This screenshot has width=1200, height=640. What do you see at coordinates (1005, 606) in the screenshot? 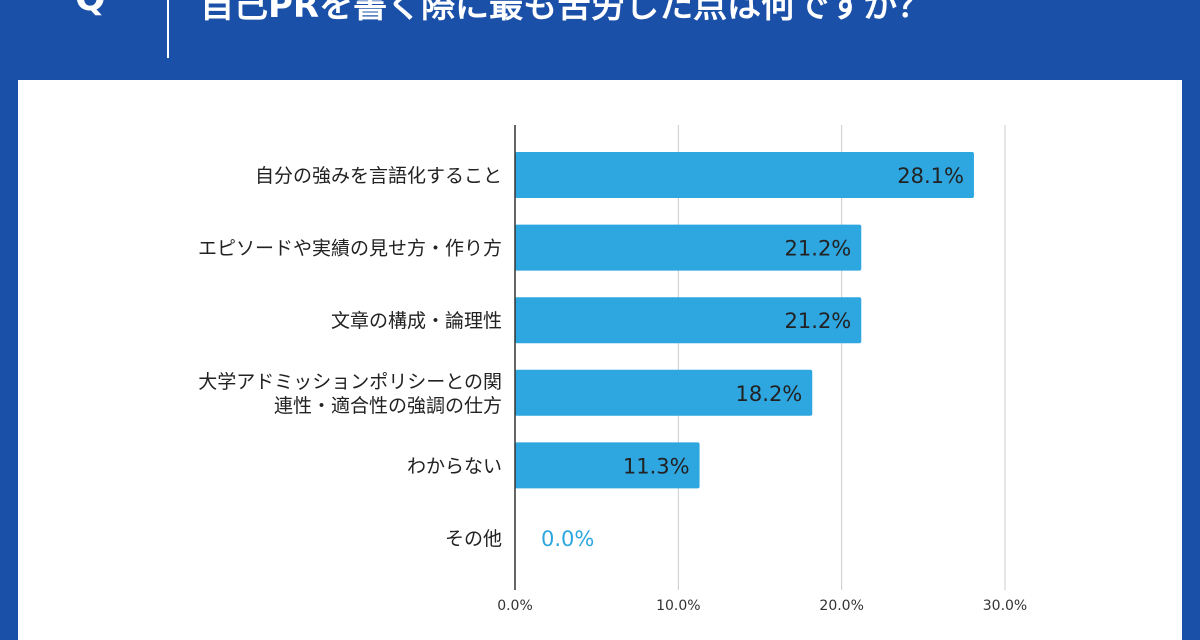
I see `tick-label: 30.0%` at bounding box center [1005, 606].